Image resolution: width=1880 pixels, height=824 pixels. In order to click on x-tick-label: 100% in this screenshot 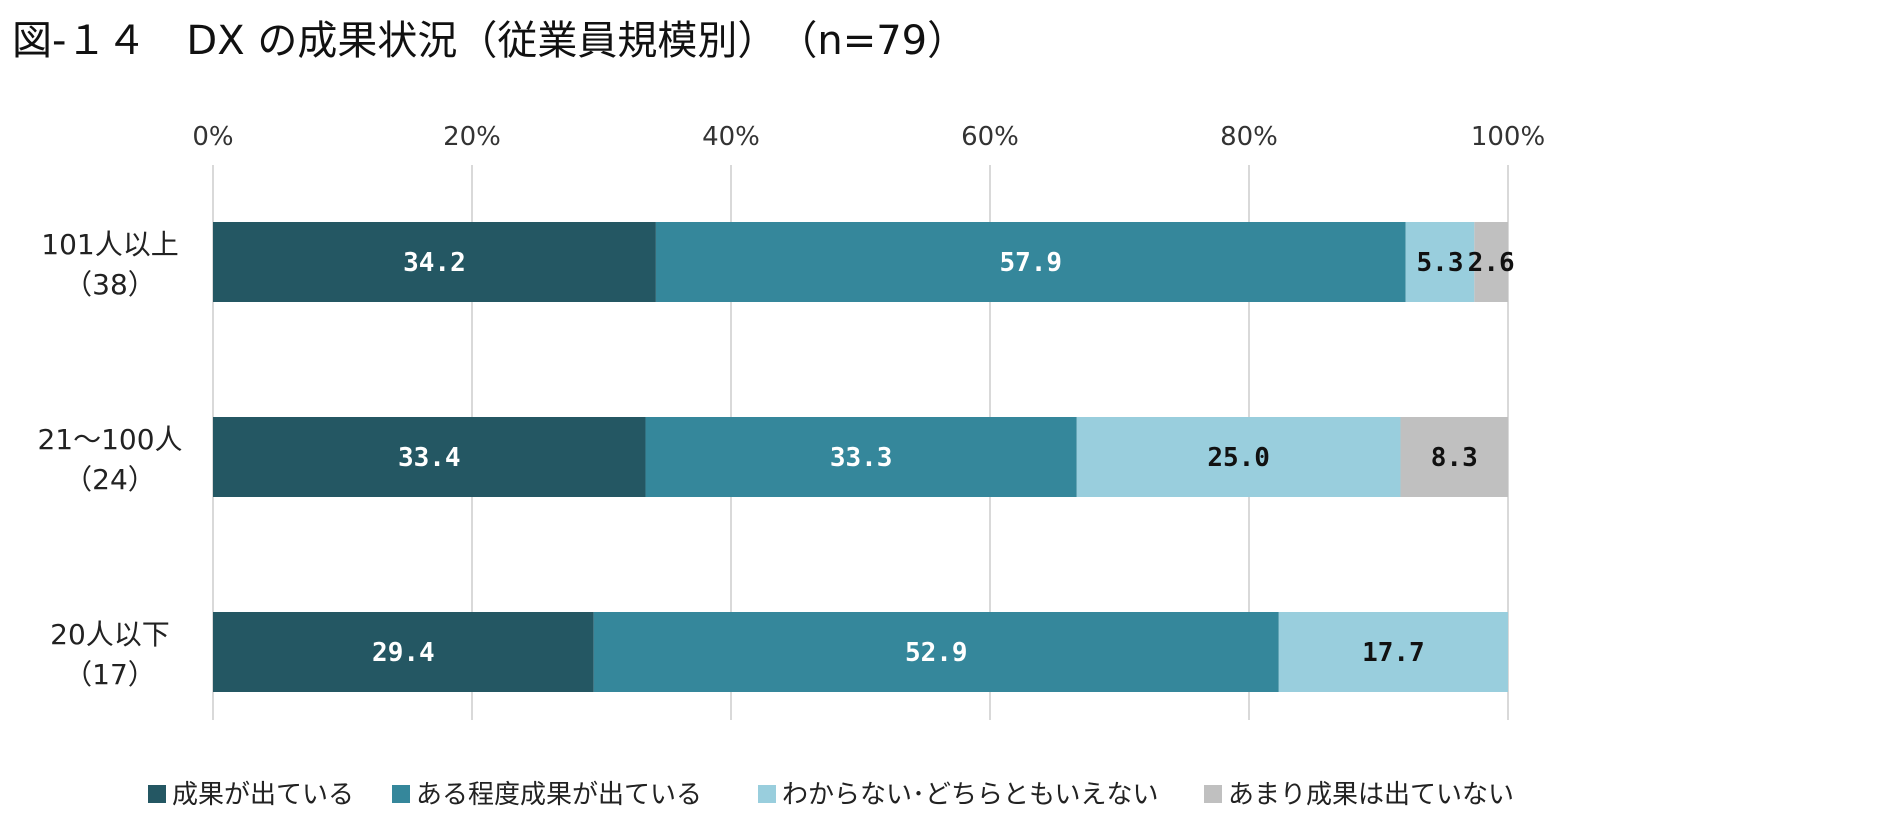, I will do `click(1508, 137)`.